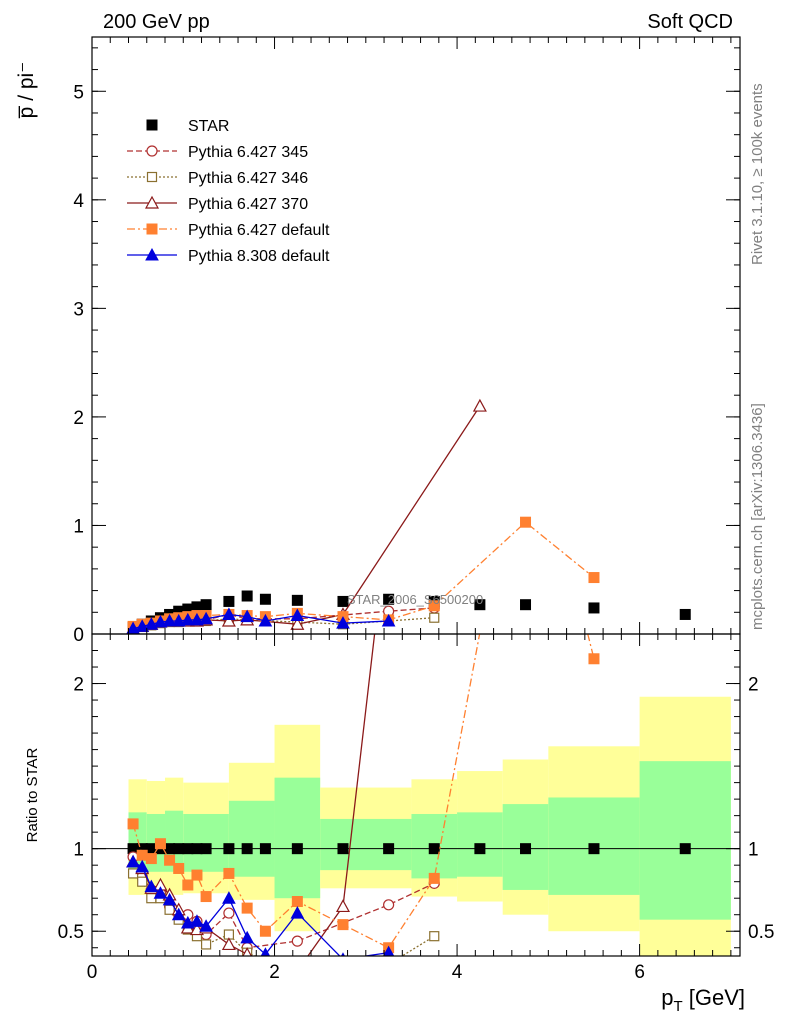 This screenshot has height=1024, width=786. I want to click on x-tick-label: 2, so click(274, 972).